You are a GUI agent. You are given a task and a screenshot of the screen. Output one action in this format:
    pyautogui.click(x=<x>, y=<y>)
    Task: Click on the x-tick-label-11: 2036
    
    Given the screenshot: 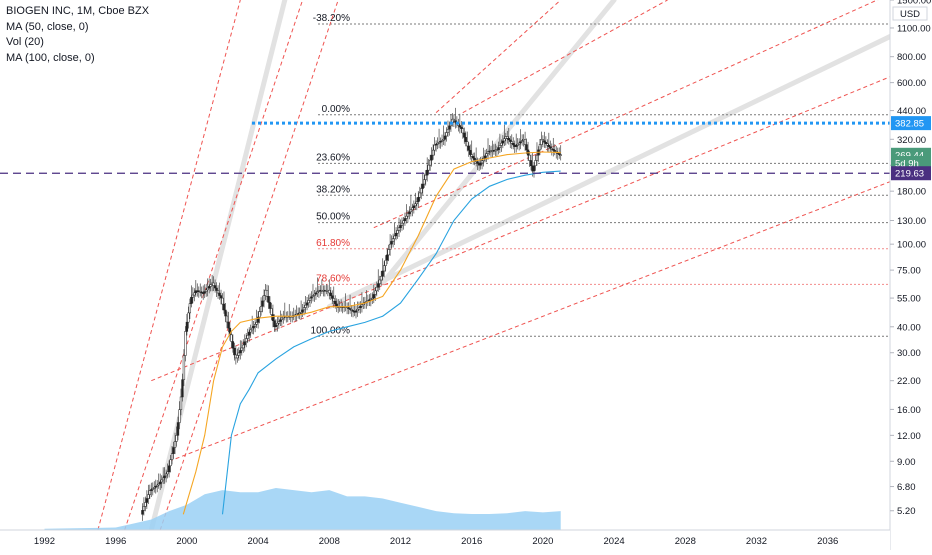 What is the action you would take?
    pyautogui.click(x=827, y=541)
    